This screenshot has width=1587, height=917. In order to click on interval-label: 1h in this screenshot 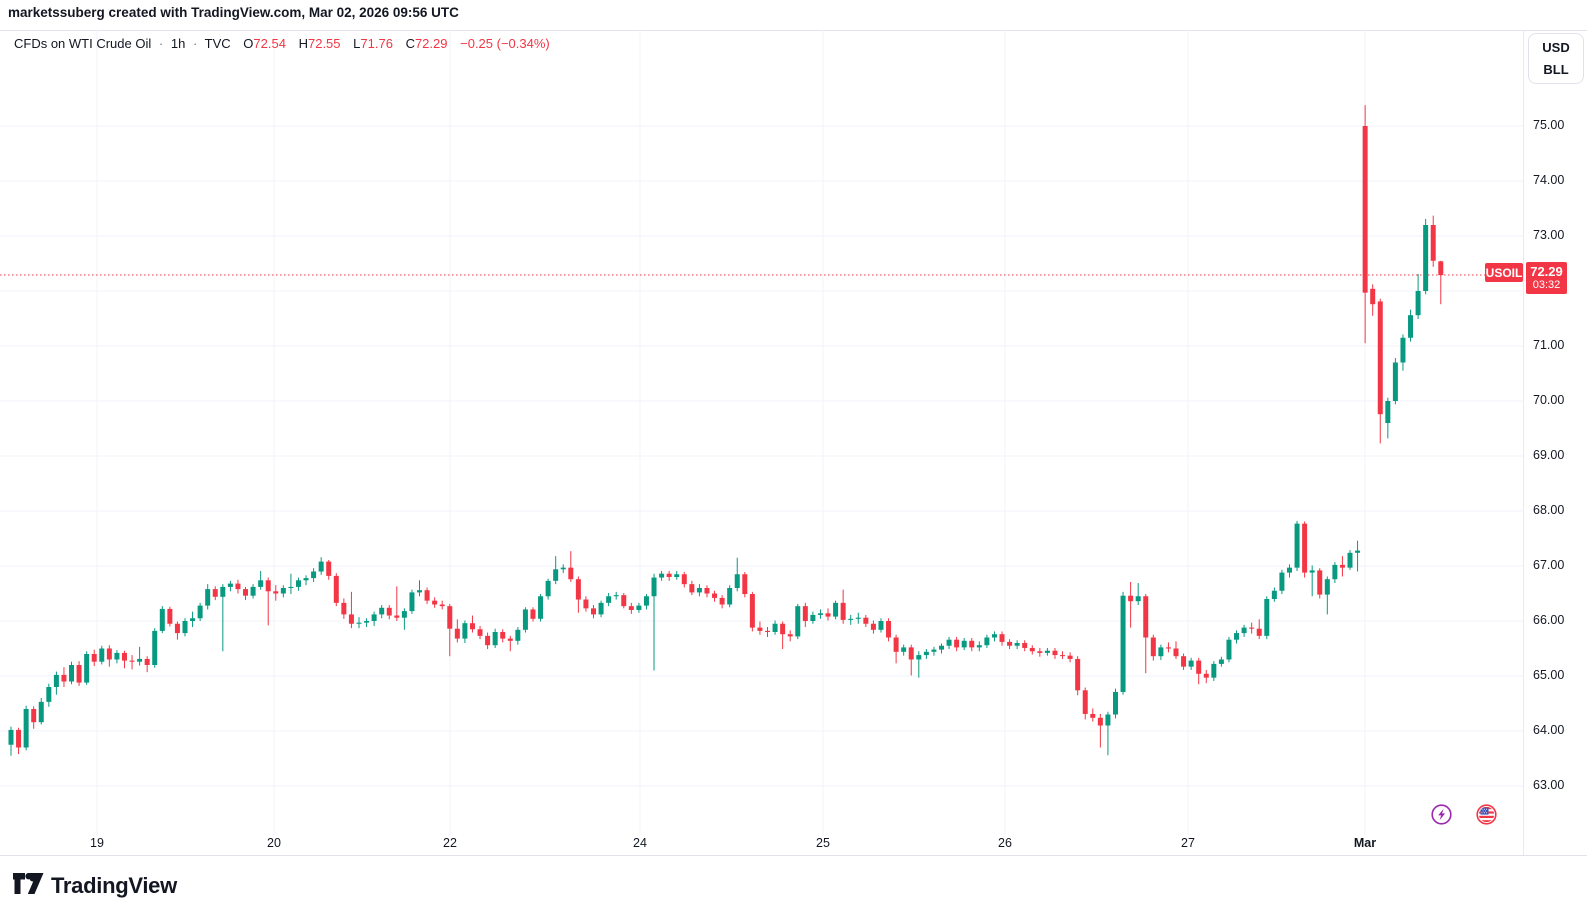, I will do `click(178, 43)`.